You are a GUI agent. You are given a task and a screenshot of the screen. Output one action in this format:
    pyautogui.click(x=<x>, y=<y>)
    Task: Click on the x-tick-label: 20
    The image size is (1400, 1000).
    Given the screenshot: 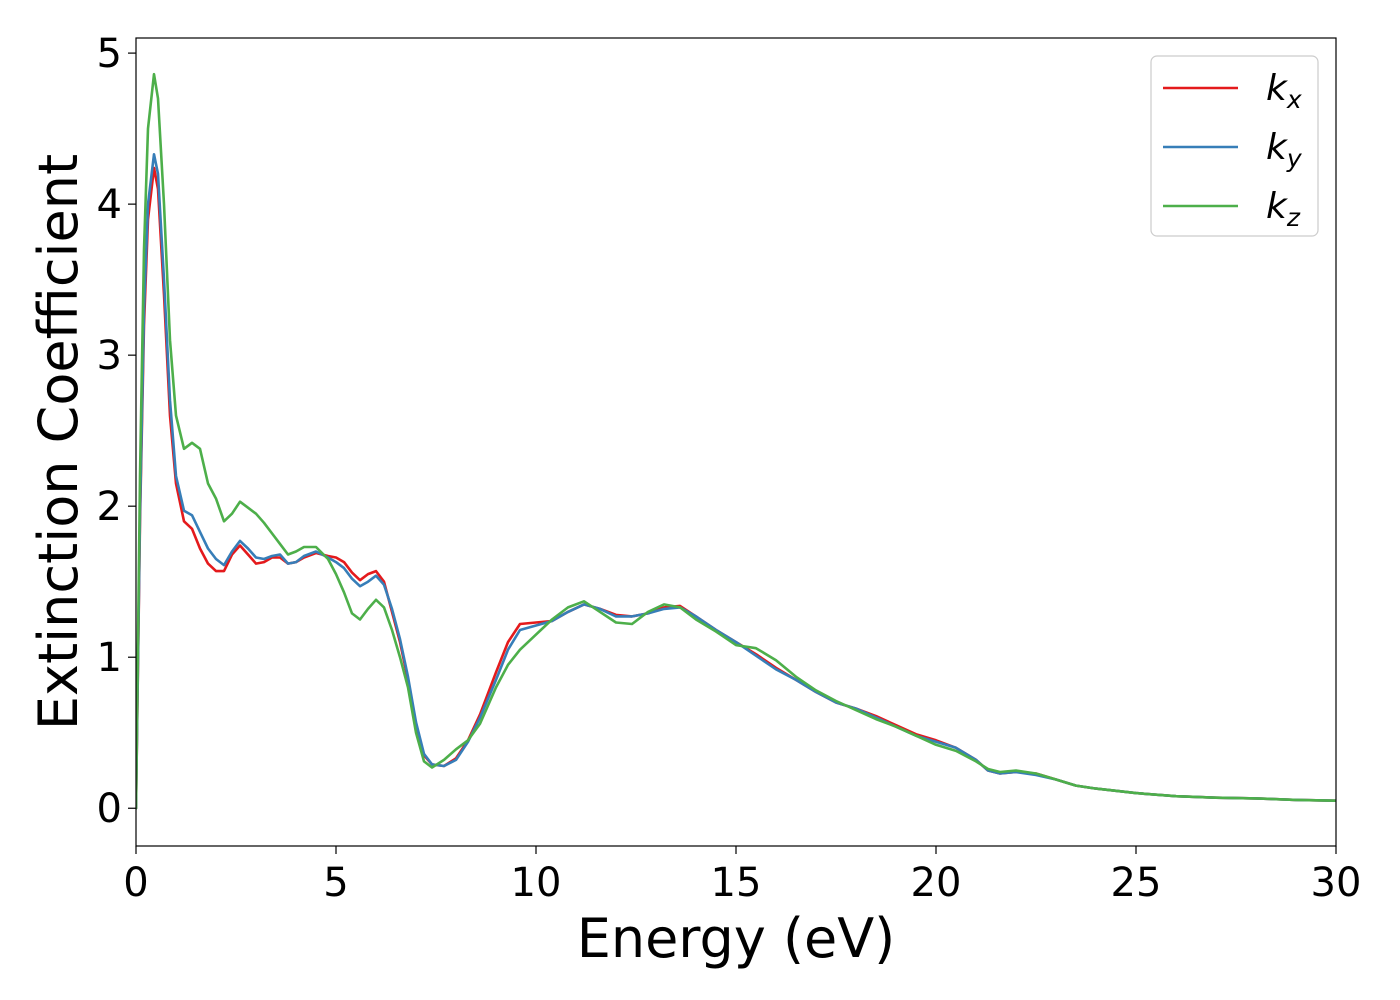 What is the action you would take?
    pyautogui.click(x=936, y=883)
    